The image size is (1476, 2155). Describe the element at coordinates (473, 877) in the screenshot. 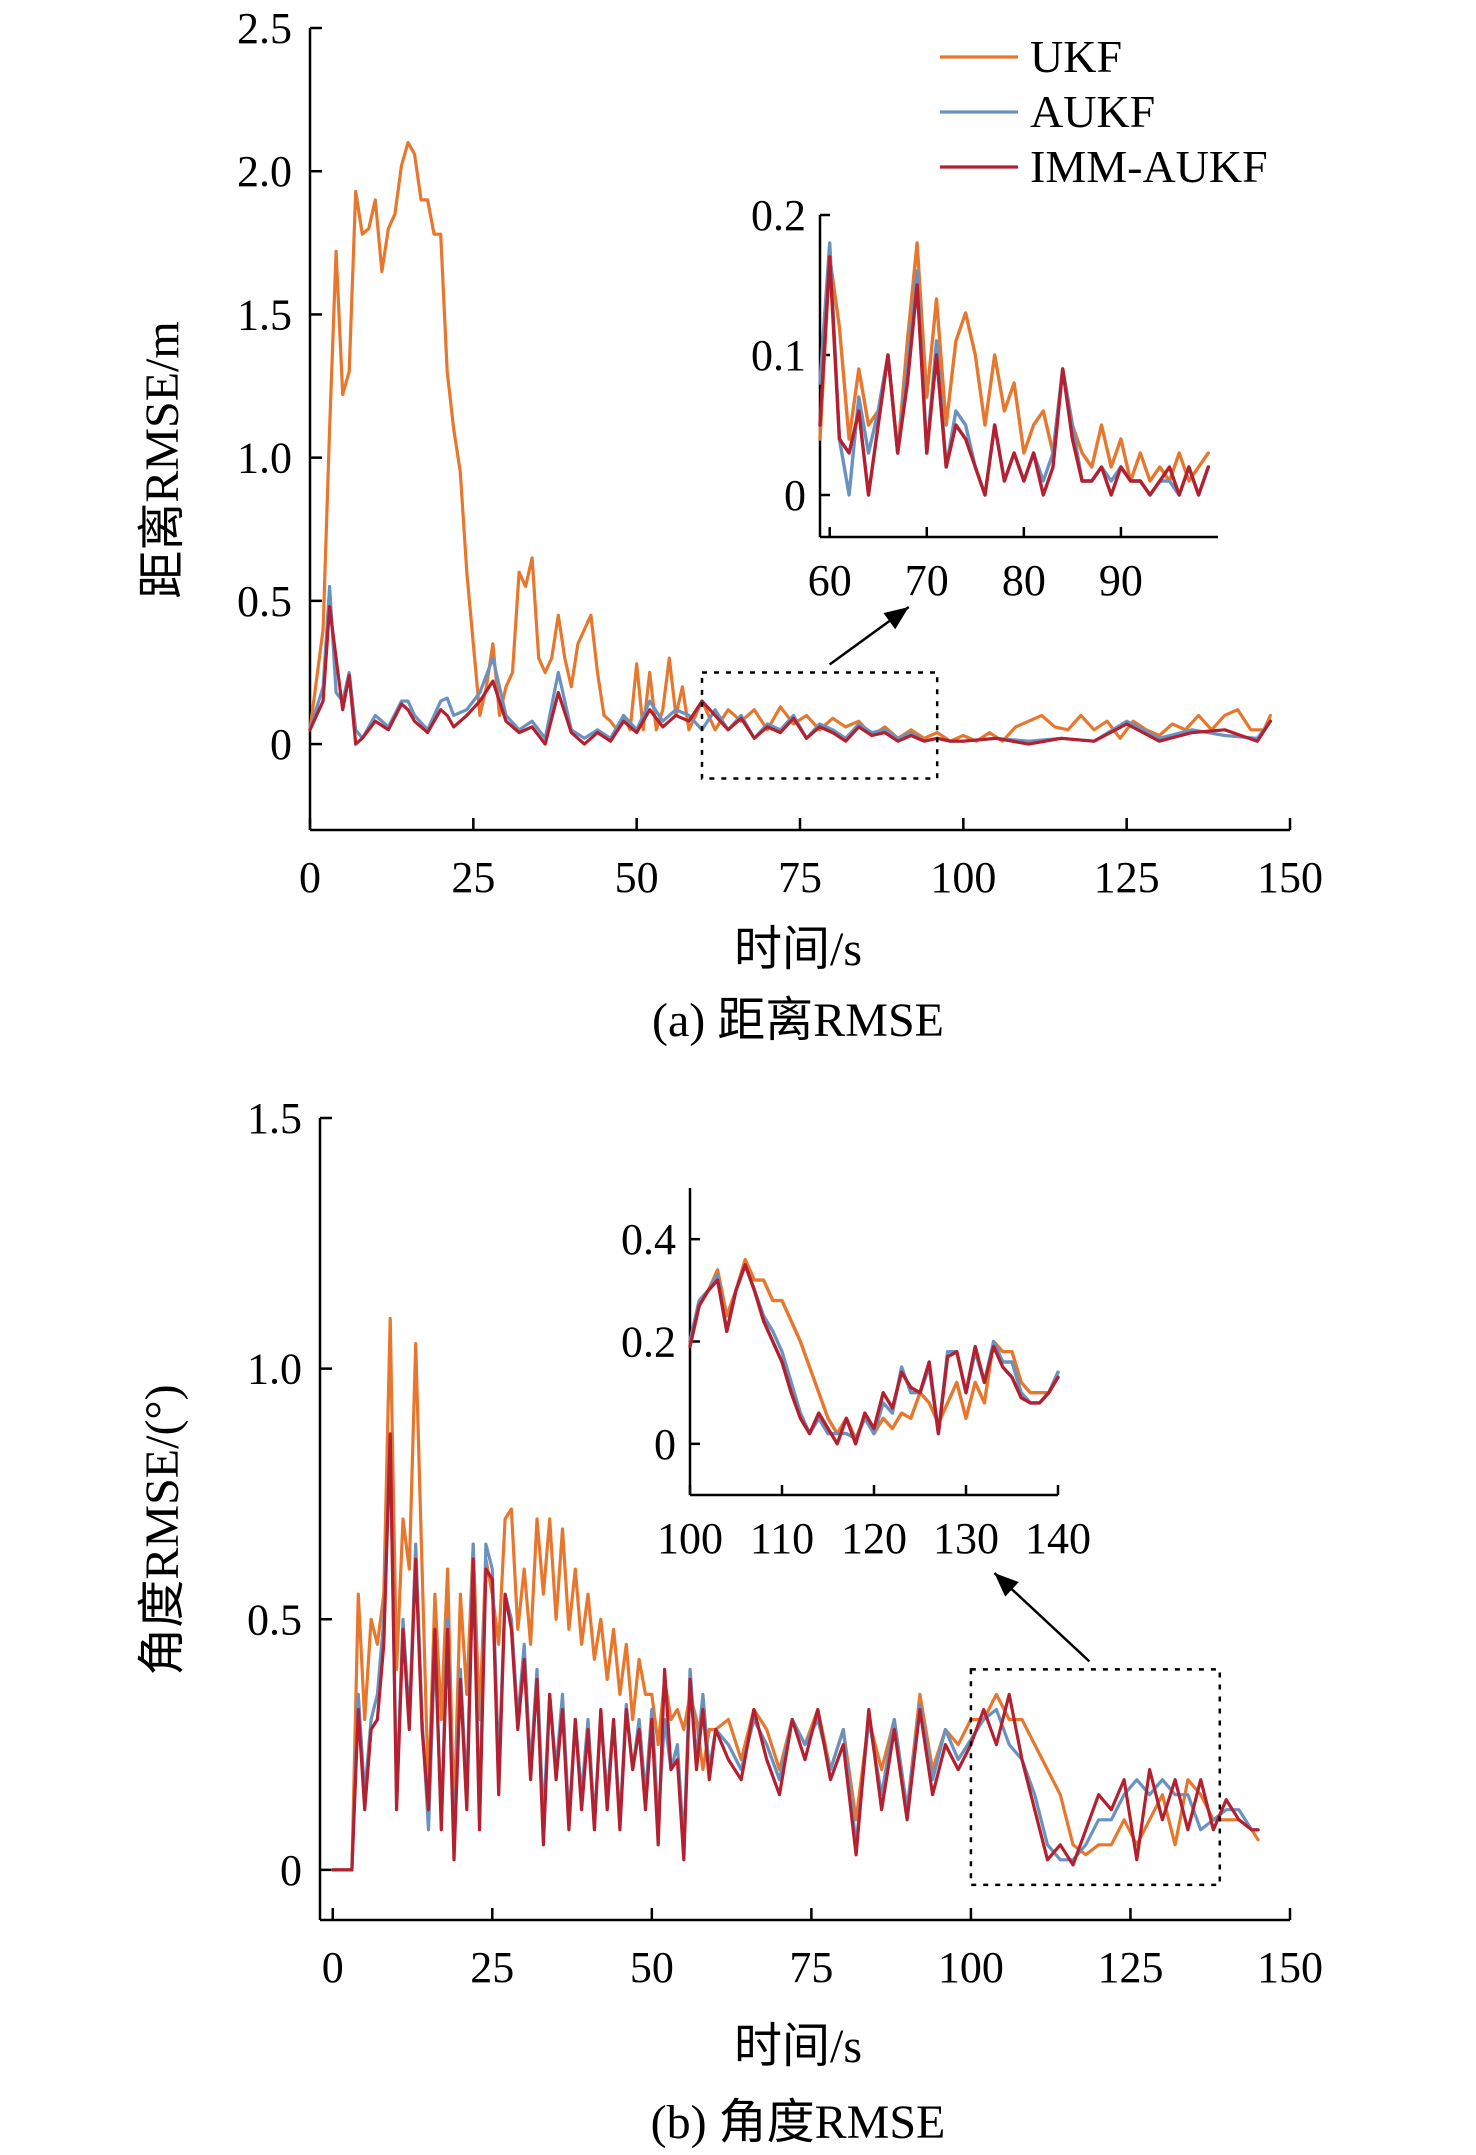

I see `distance-x-tick-label: 25` at that location.